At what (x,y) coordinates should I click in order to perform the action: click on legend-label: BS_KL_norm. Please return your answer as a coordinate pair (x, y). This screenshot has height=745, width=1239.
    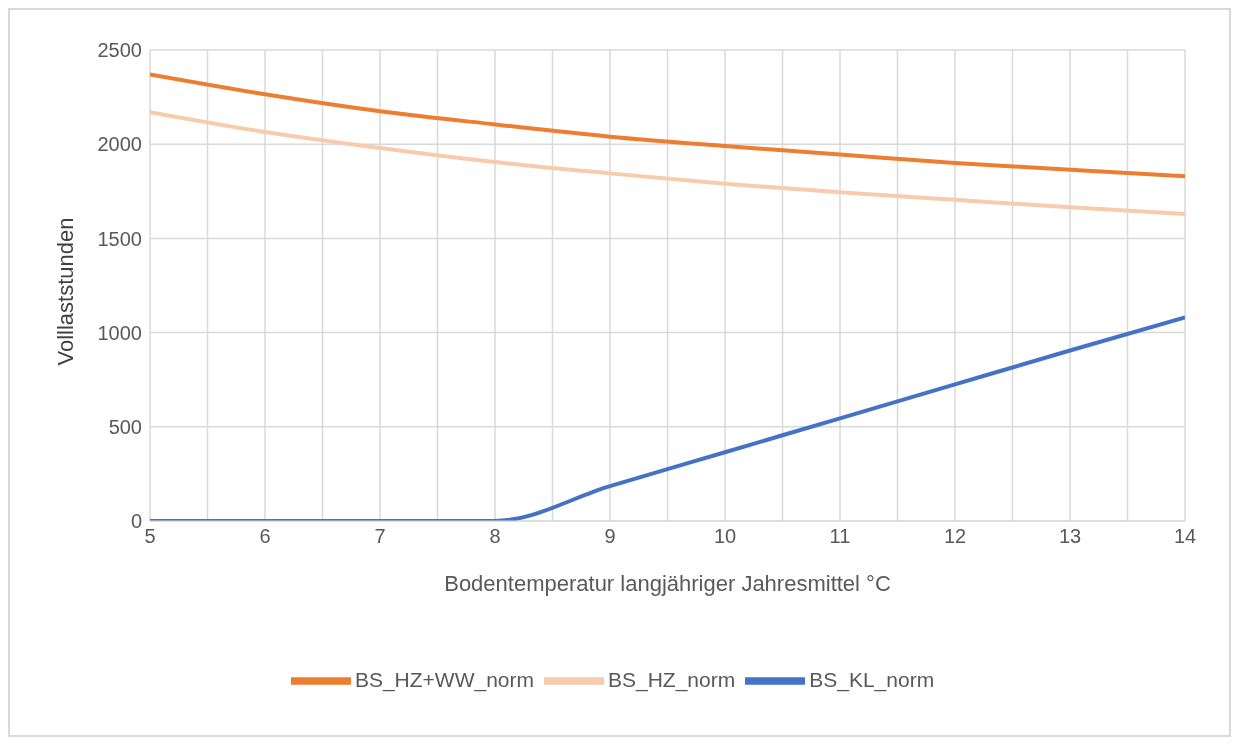
    Looking at the image, I should click on (872, 679).